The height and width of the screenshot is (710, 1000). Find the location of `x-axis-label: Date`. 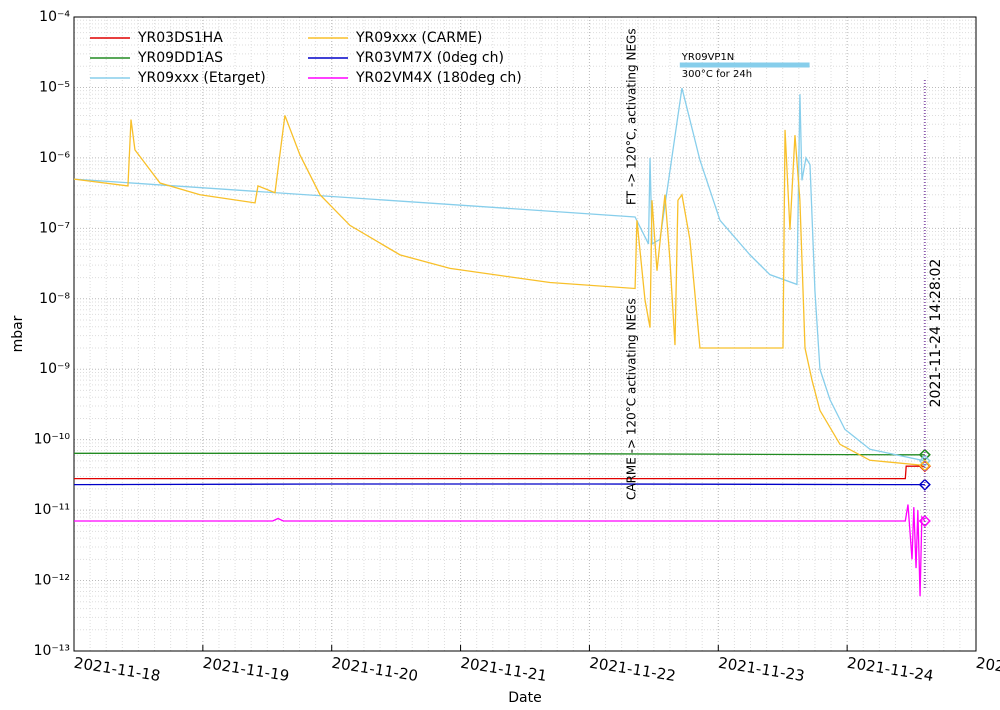

x-axis-label: Date is located at coordinates (524, 698).